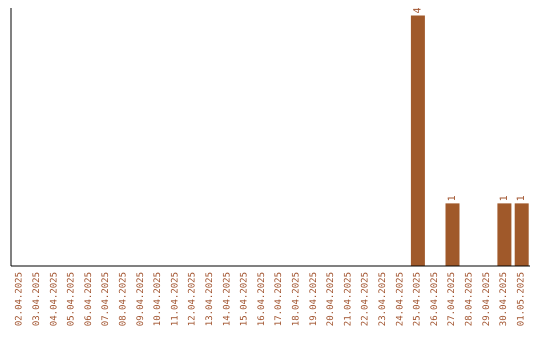 Image resolution: width=540 pixels, height=340 pixels. What do you see at coordinates (383, 299) in the screenshot?
I see `x-tick-label: 23.04.2025` at bounding box center [383, 299].